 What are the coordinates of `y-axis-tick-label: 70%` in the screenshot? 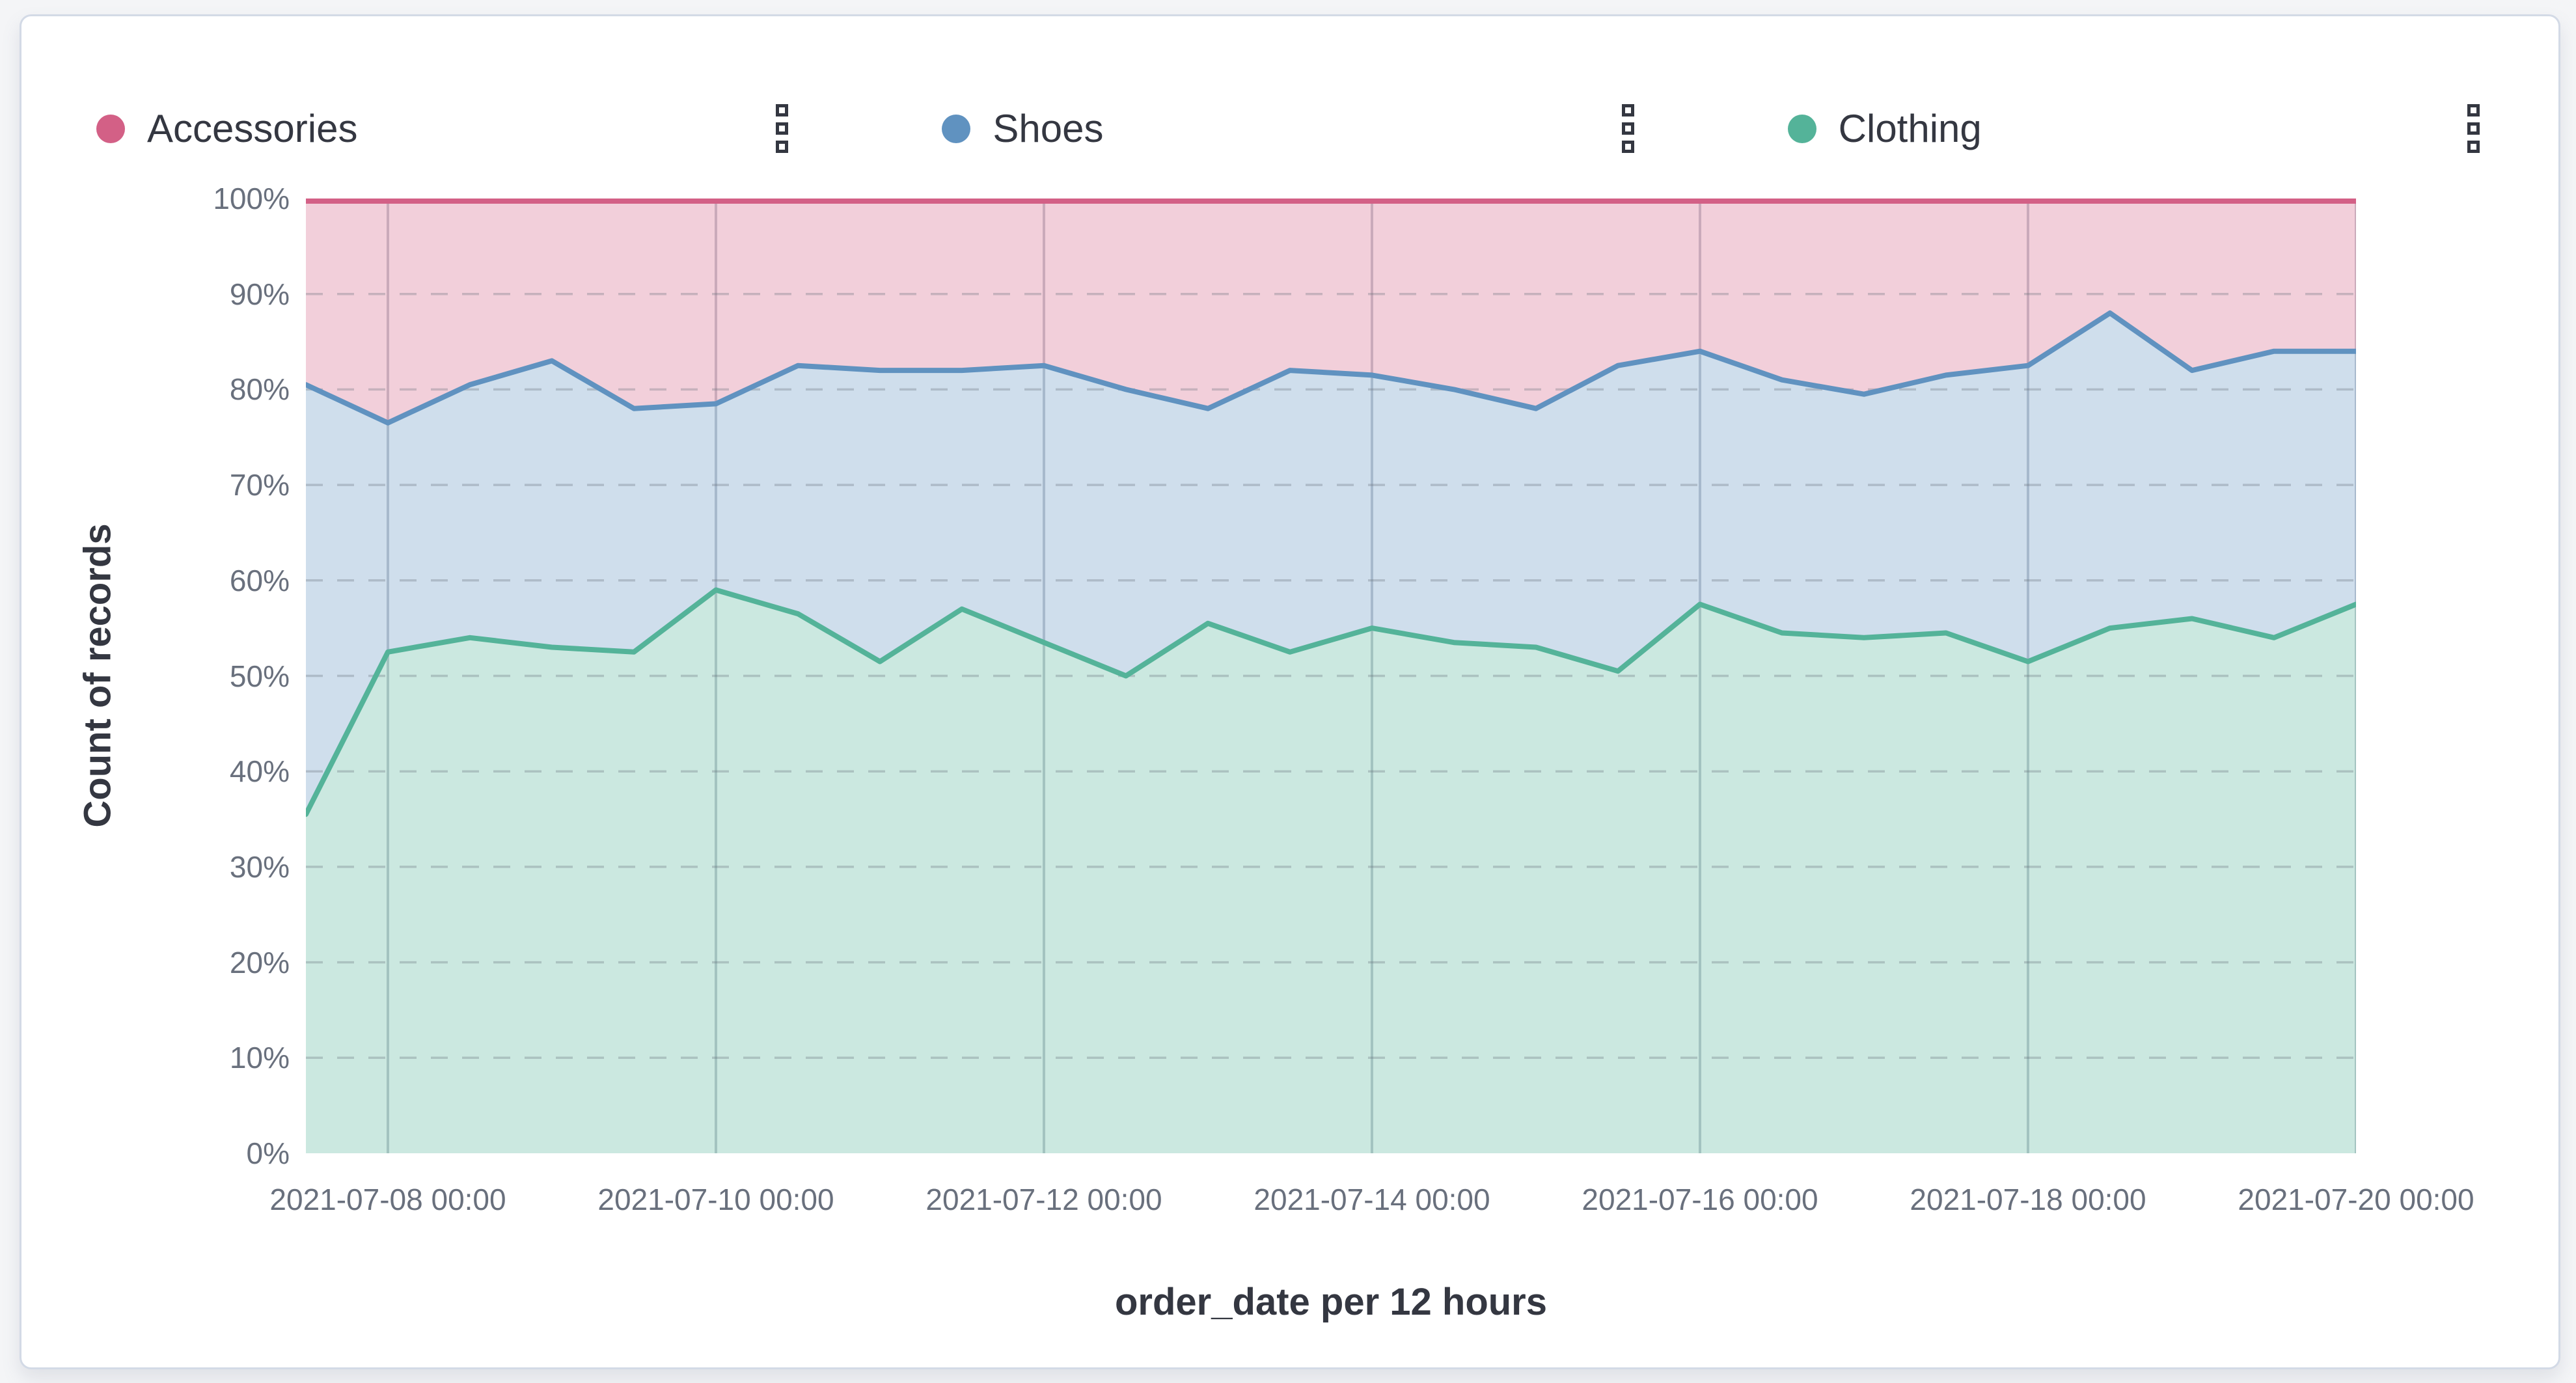 It's located at (260, 485).